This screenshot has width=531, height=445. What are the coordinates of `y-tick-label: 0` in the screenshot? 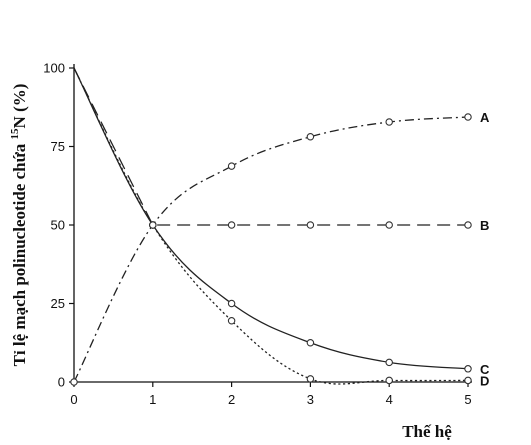 It's located at (61, 382).